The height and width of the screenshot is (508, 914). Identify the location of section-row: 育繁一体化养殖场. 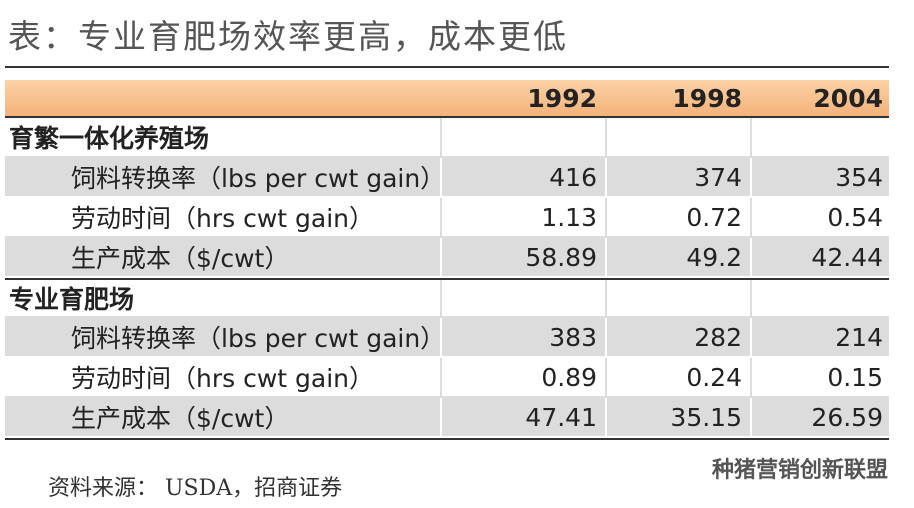
(447, 138).